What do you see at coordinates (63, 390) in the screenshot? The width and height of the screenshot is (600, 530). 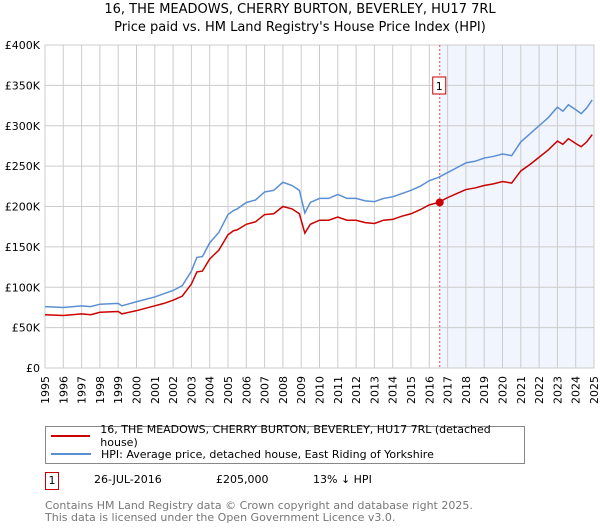 I see `x-tick-label: 1996` at bounding box center [63, 390].